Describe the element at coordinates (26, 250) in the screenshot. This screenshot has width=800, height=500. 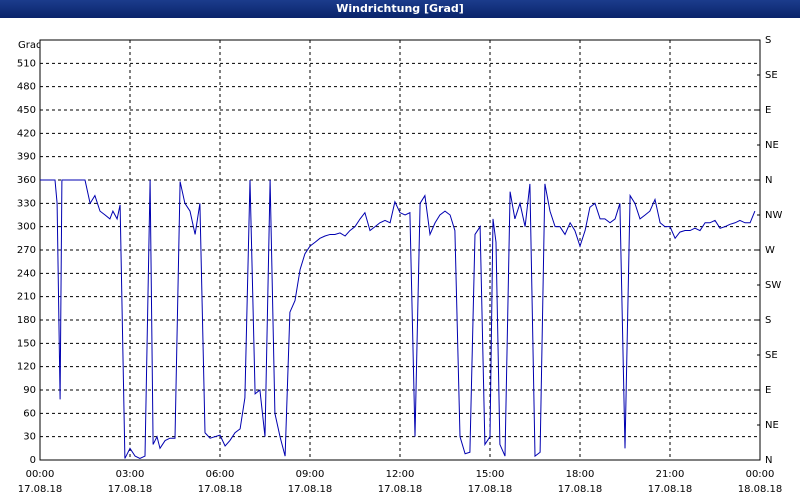
I see `y-tick-label: 270` at that location.